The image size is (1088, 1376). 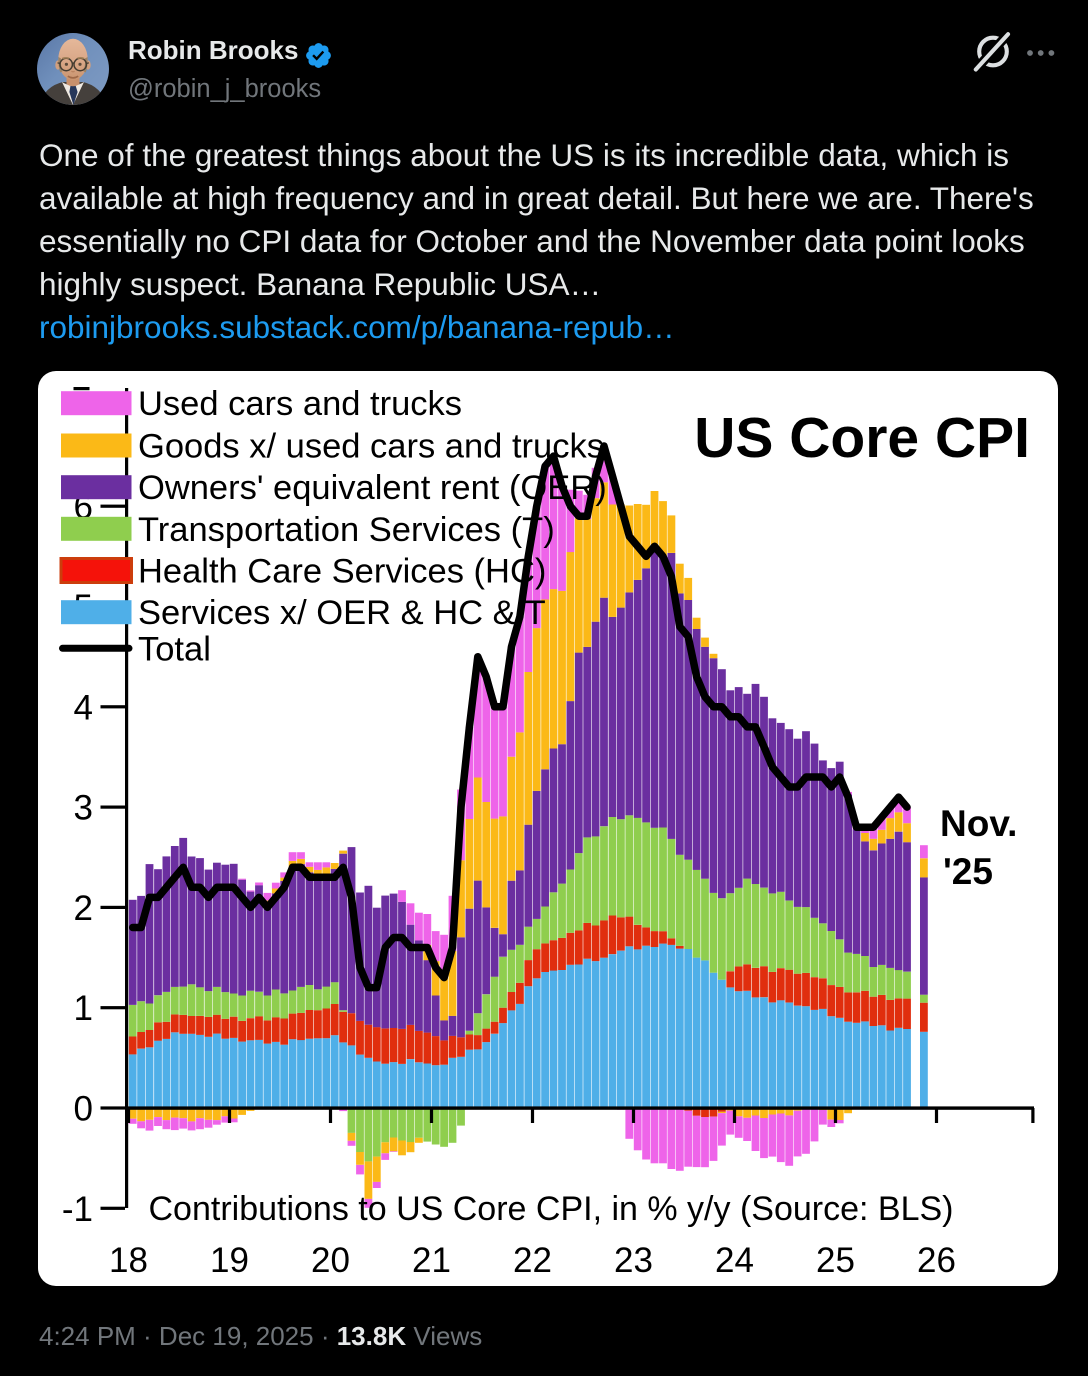 What do you see at coordinates (330, 1260) in the screenshot?
I see `svg-text: 20` at bounding box center [330, 1260].